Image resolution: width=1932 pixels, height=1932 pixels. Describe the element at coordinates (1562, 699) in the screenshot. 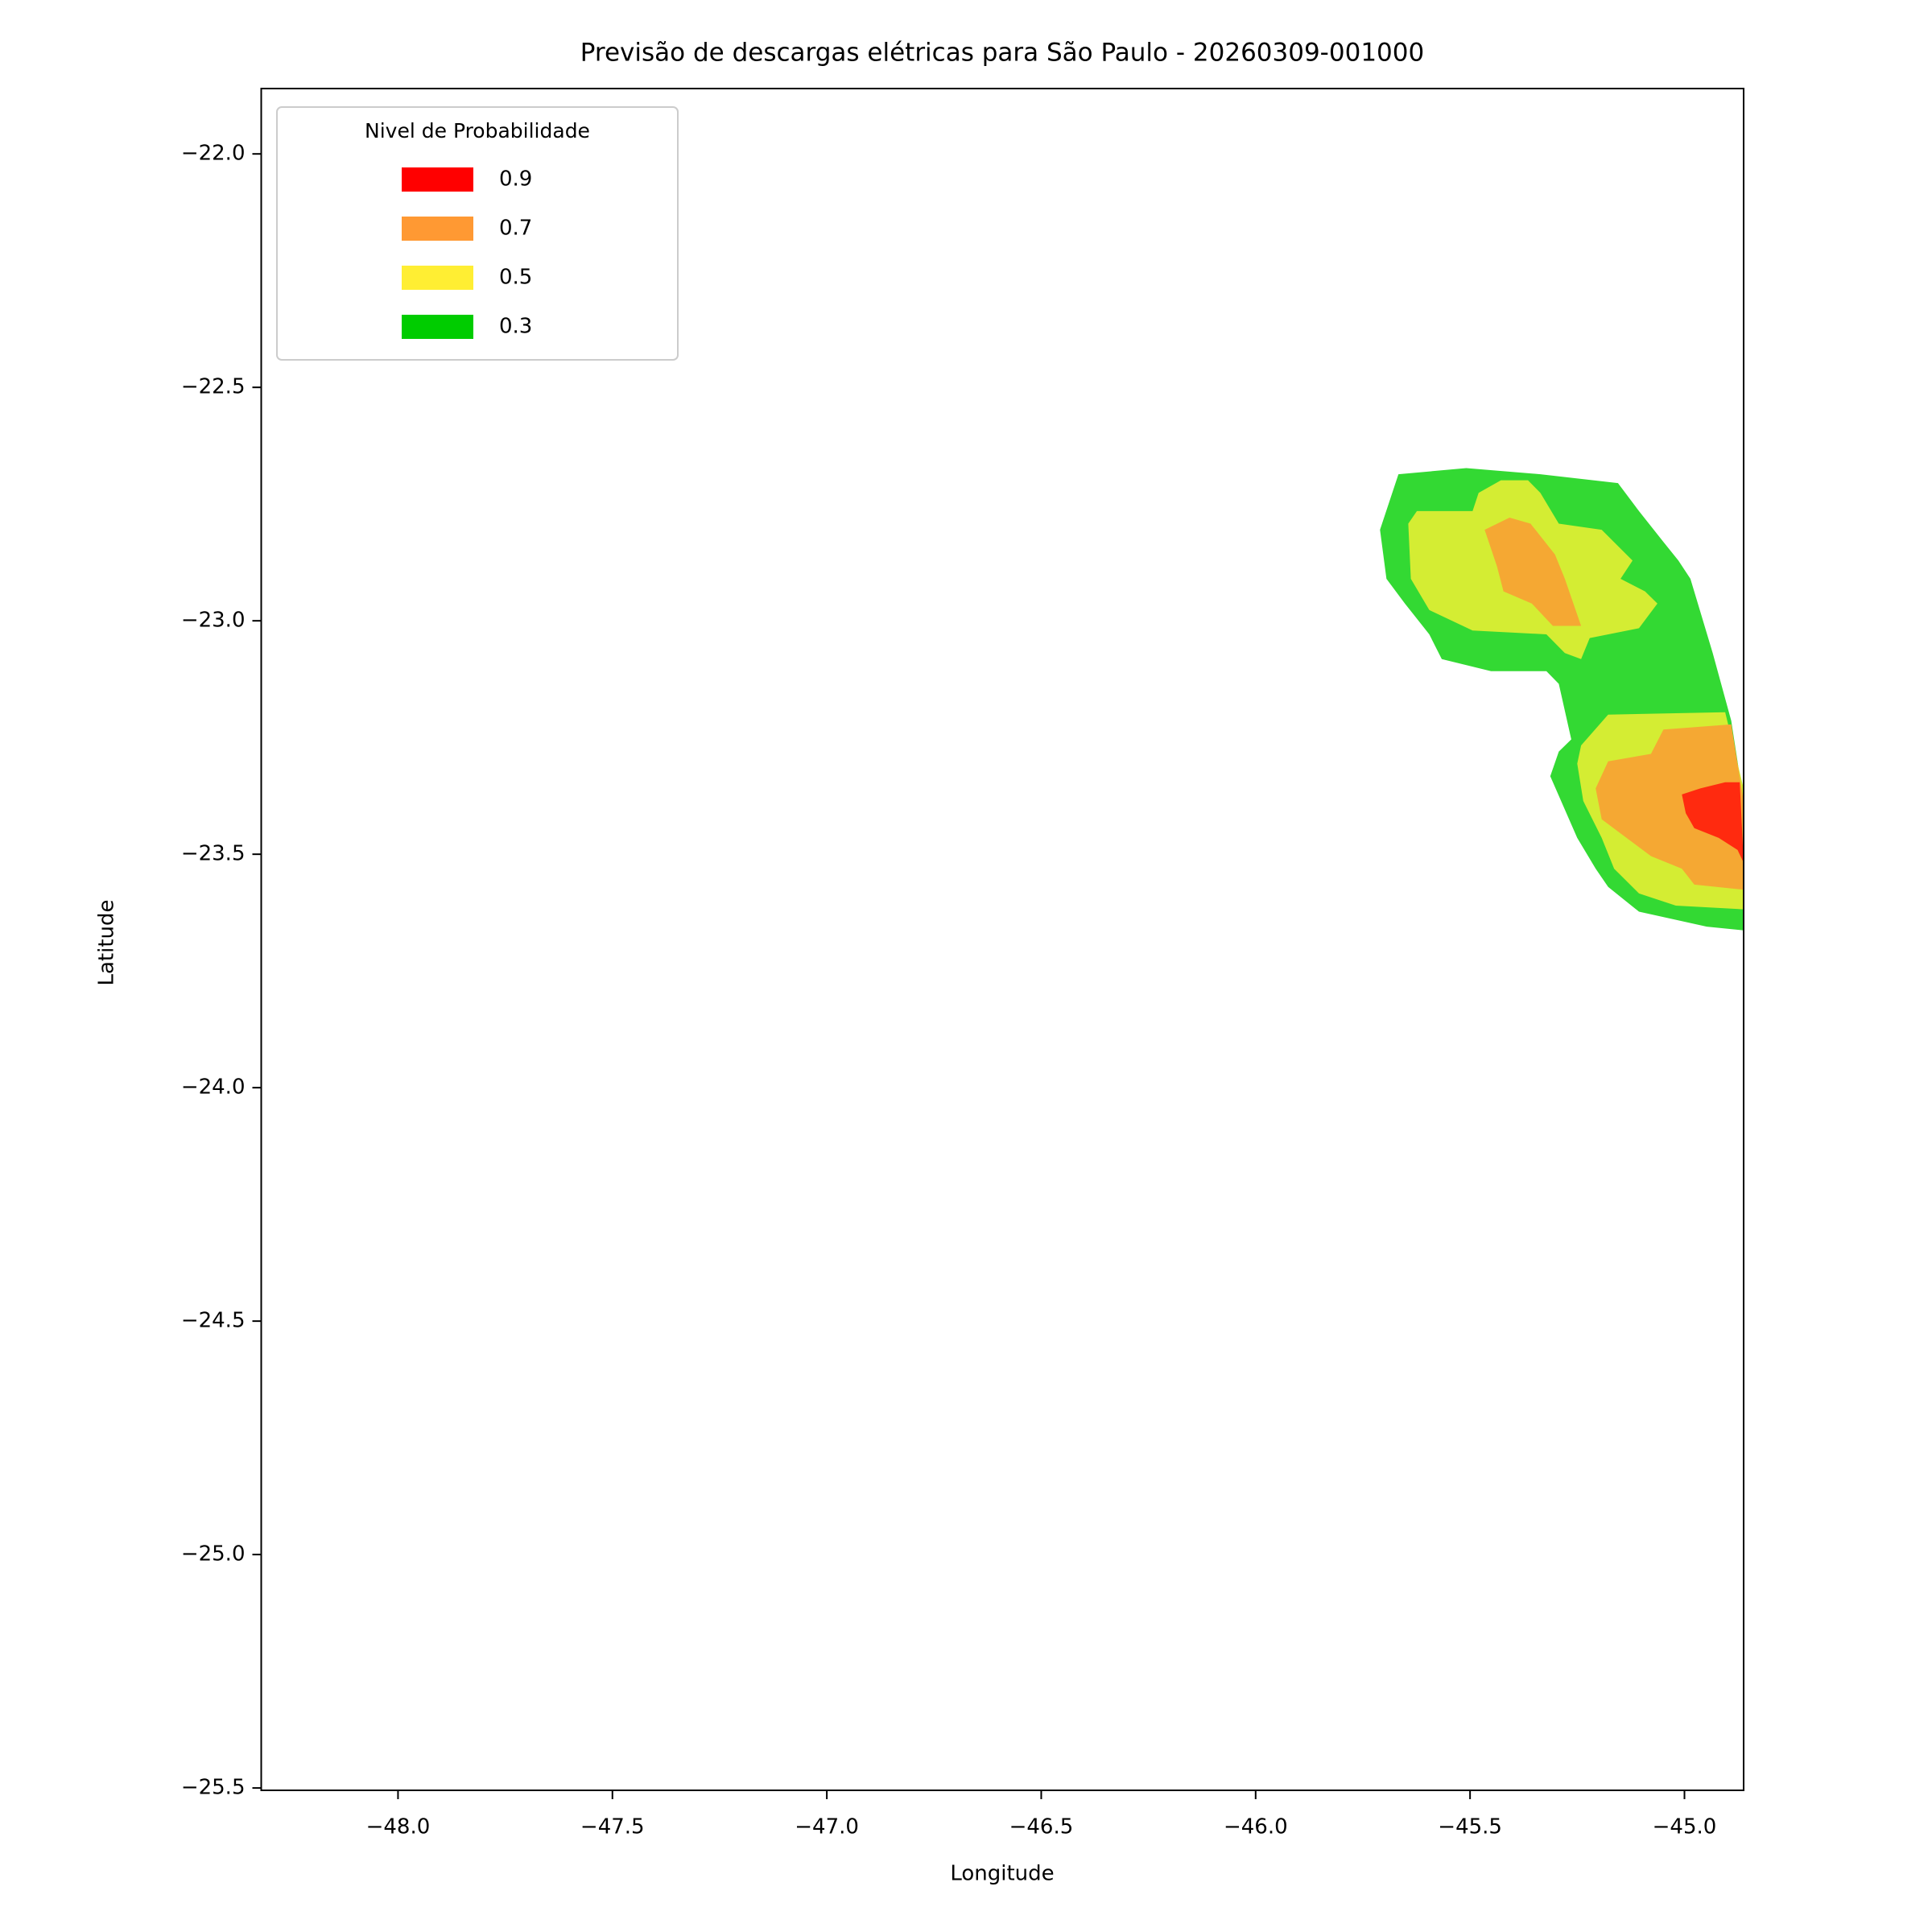

I see `plot-area` at that location.